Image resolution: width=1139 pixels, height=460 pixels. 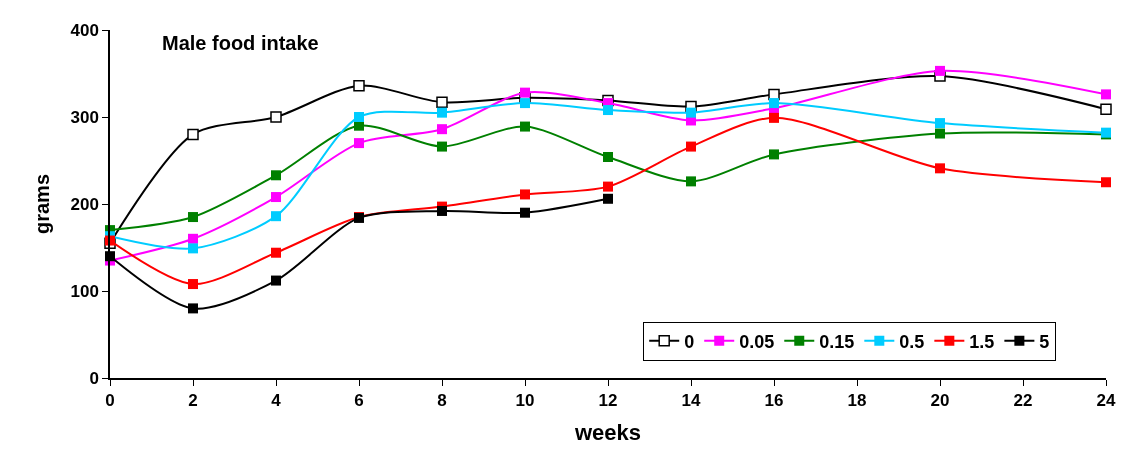 What do you see at coordinates (42, 204) in the screenshot?
I see `y-axis-title: grams` at bounding box center [42, 204].